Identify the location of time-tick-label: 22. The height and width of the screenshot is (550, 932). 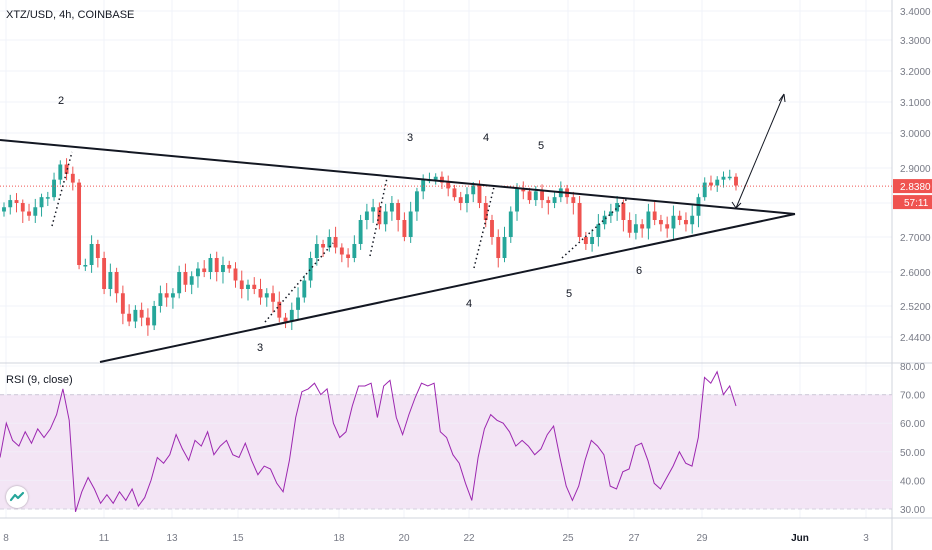
(469, 538).